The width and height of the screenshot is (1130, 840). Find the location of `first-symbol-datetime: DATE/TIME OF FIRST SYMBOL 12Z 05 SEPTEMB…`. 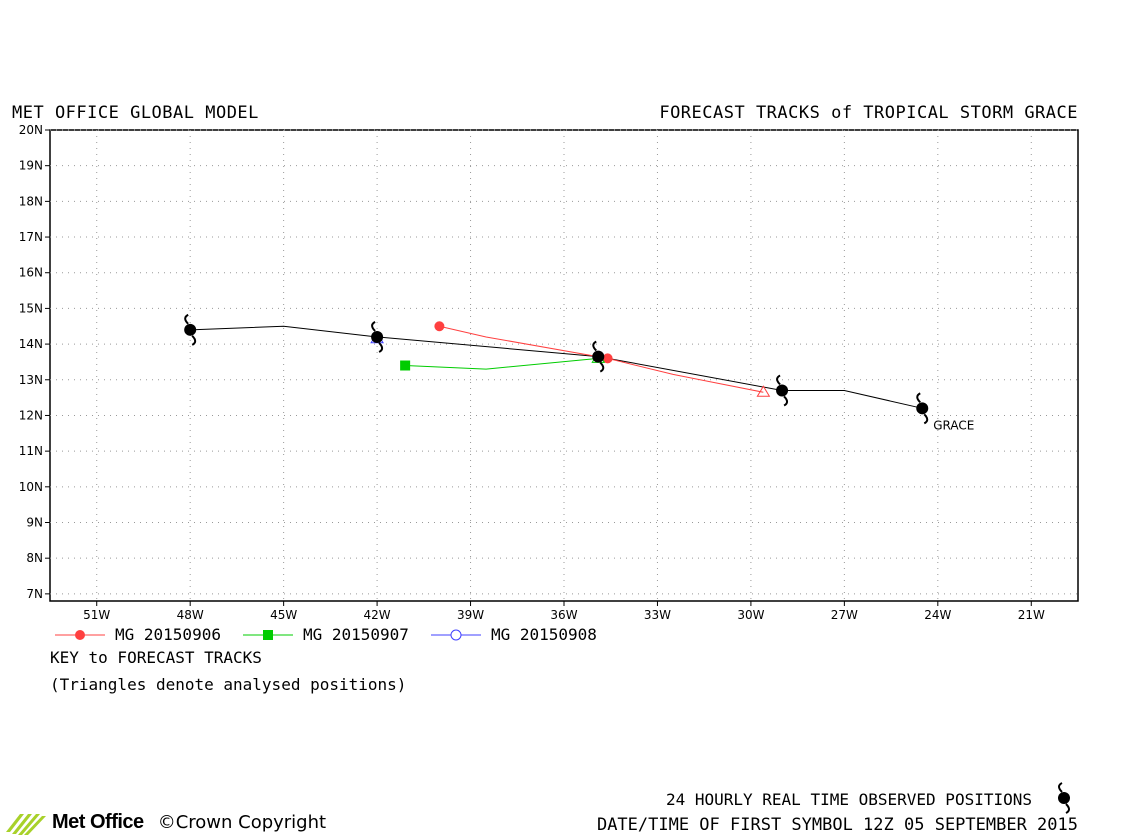

first-symbol-datetime: DATE/TIME OF FIRST SYMBOL 12Z 05 SEPTEMB… is located at coordinates (837, 825).